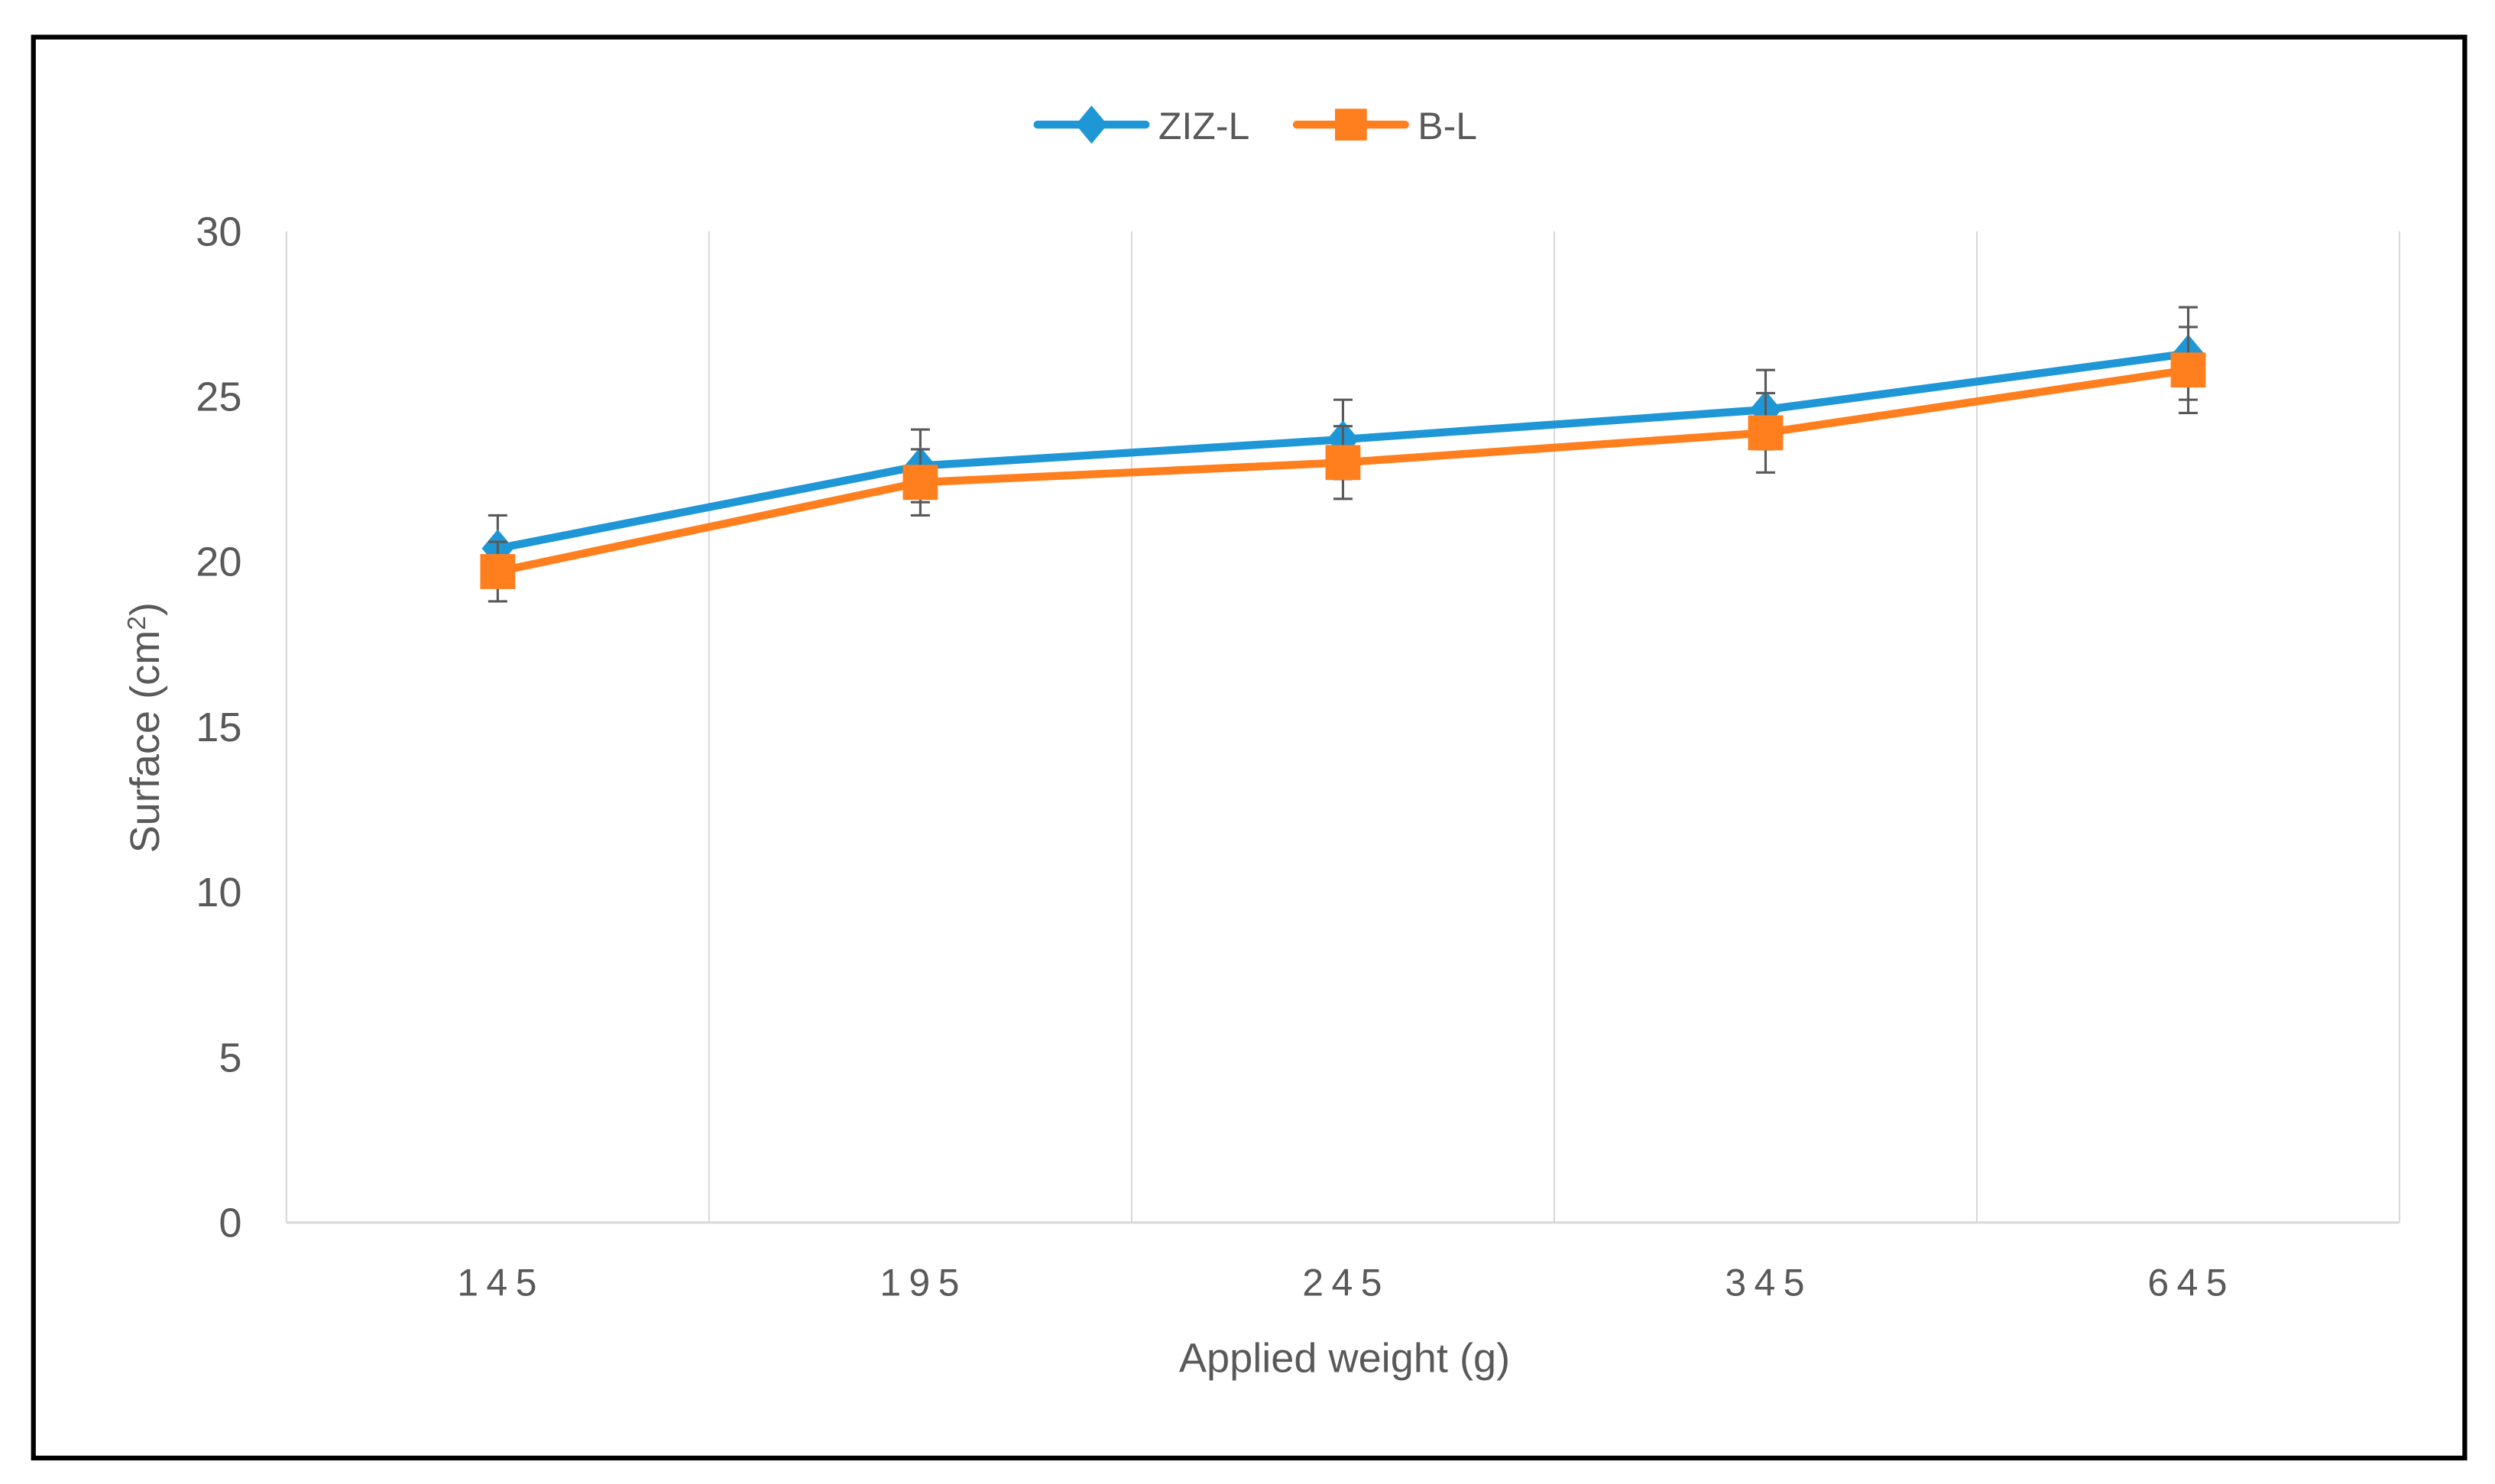 This screenshot has width=2495, height=1484. Describe the element at coordinates (1345, 1359) in the screenshot. I see `x-axis-label: Applied weight (g)` at that location.